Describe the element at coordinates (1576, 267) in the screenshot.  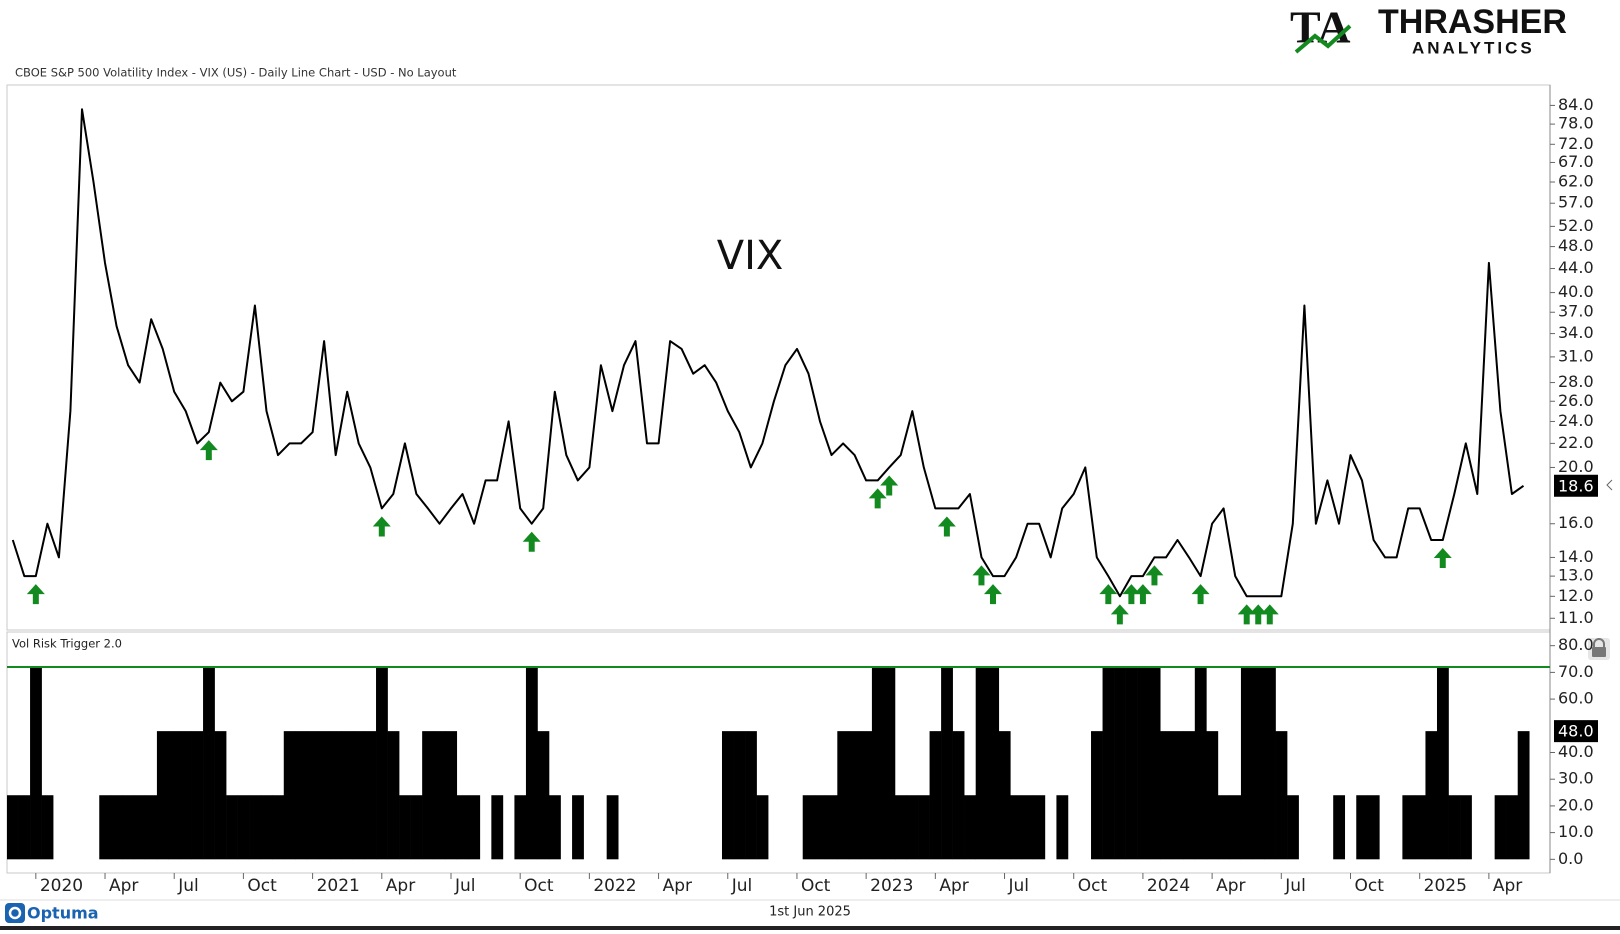
I see `y-tick-label: 44.0` at that location.